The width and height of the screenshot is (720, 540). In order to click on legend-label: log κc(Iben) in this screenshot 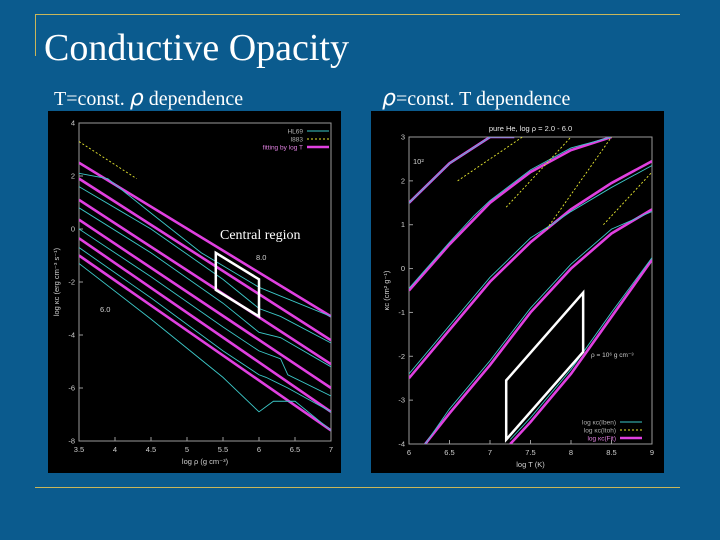, I will do `click(599, 423)`.